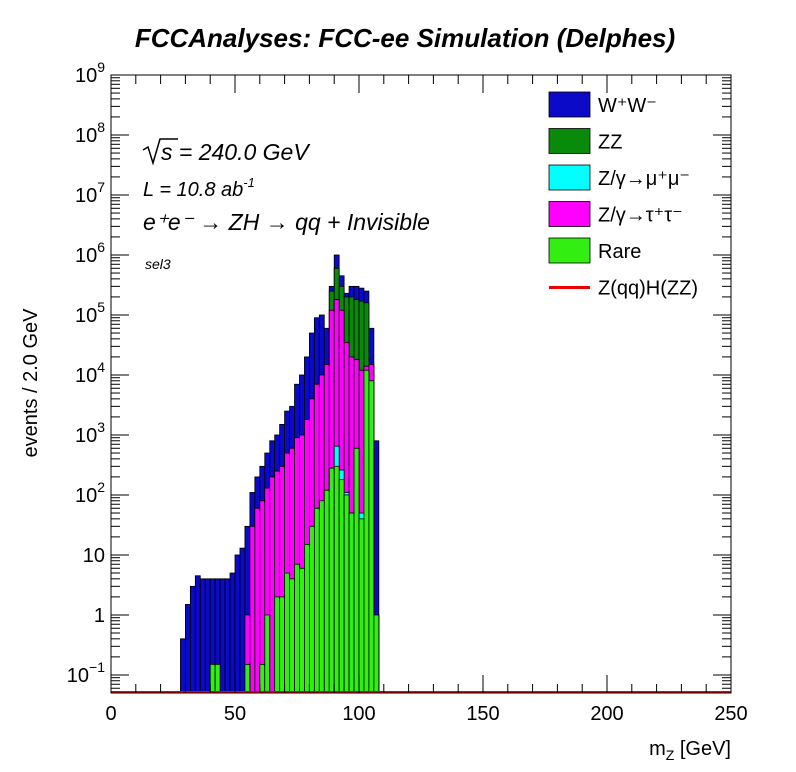 Image resolution: width=796 pixels, height=772 pixels. I want to click on legend-label: Z/γ→μ⁺μ⁻, so click(644, 179).